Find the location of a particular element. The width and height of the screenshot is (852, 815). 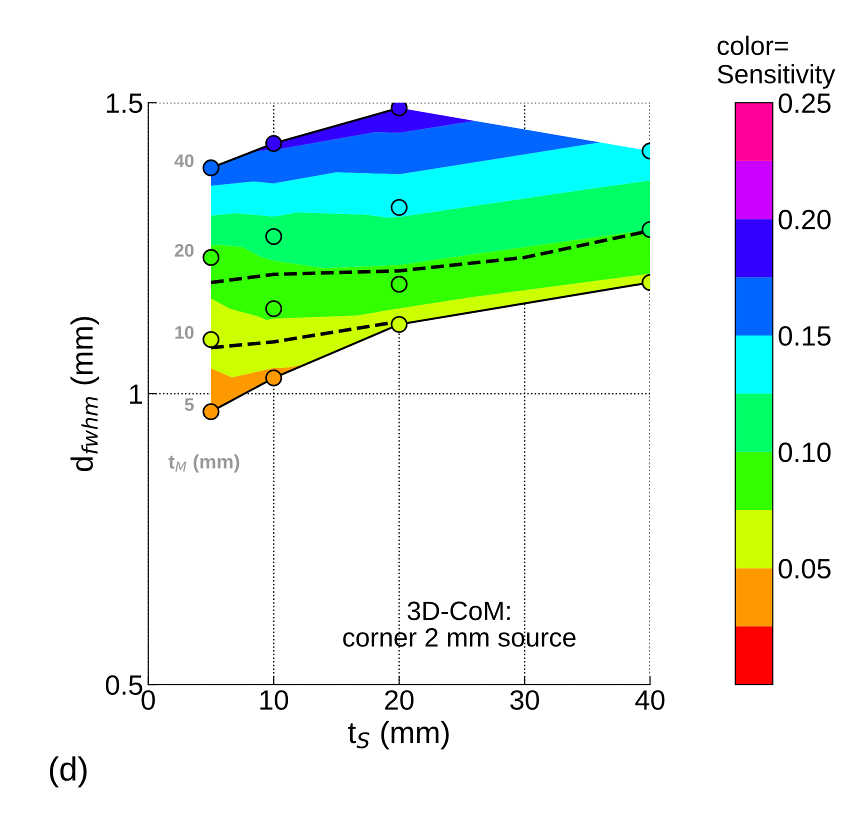

color-bar-label: 0.20 is located at coordinates (804, 220).